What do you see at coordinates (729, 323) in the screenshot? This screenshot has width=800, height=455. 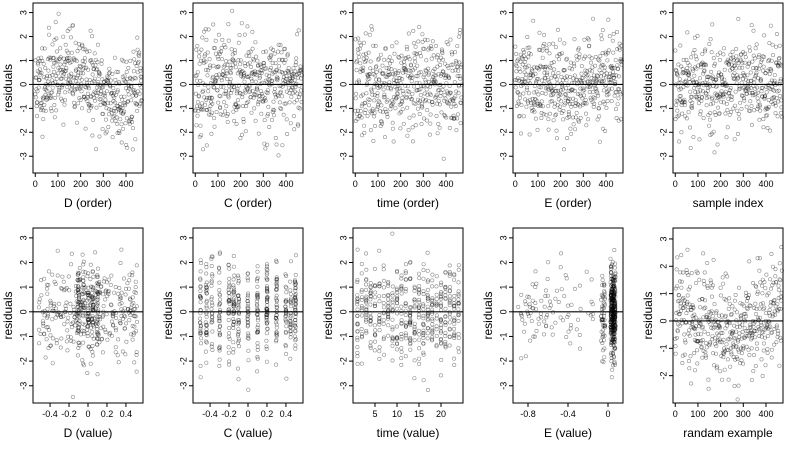 I see `points-group` at bounding box center [729, 323].